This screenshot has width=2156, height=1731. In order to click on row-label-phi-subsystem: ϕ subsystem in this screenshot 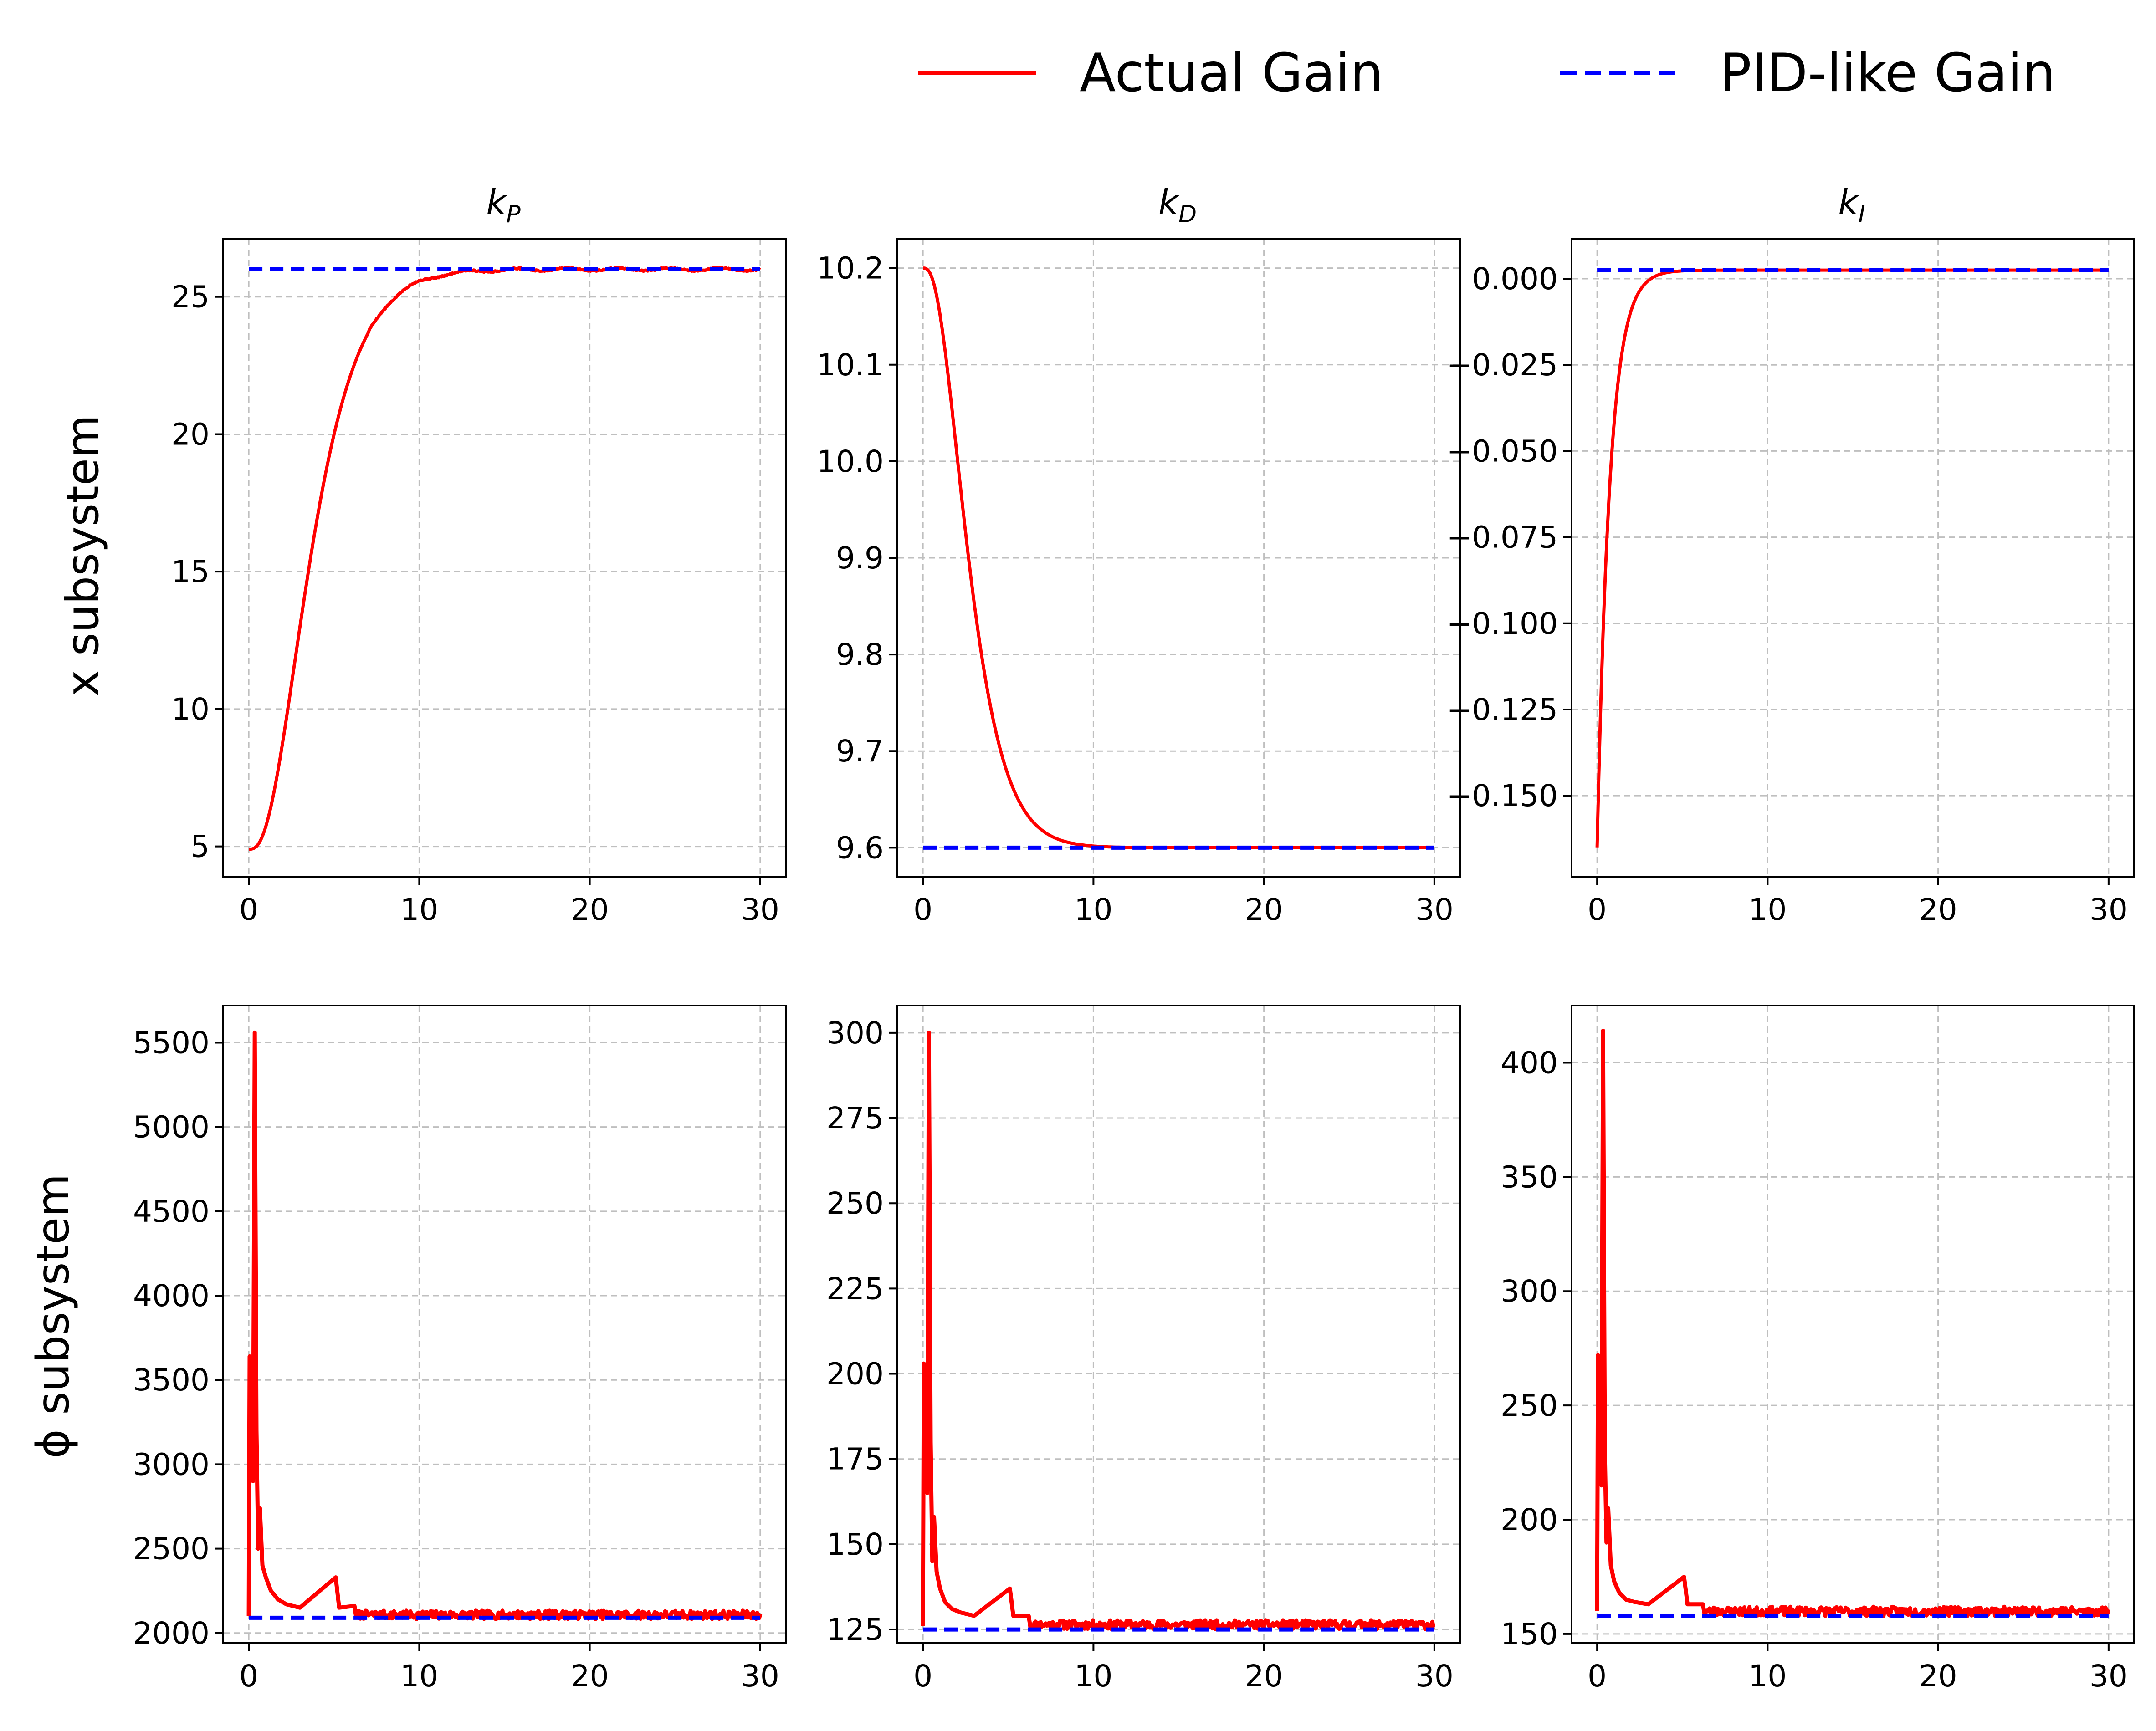, I will do `click(53, 1316)`.